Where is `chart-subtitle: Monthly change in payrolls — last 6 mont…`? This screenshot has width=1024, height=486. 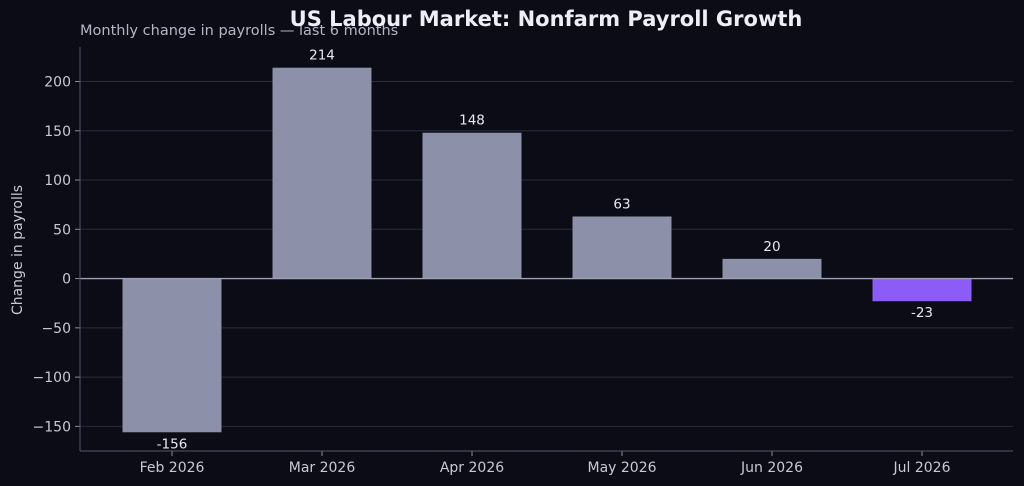 chart-subtitle: Monthly change in payrolls — last 6 mont… is located at coordinates (239, 31).